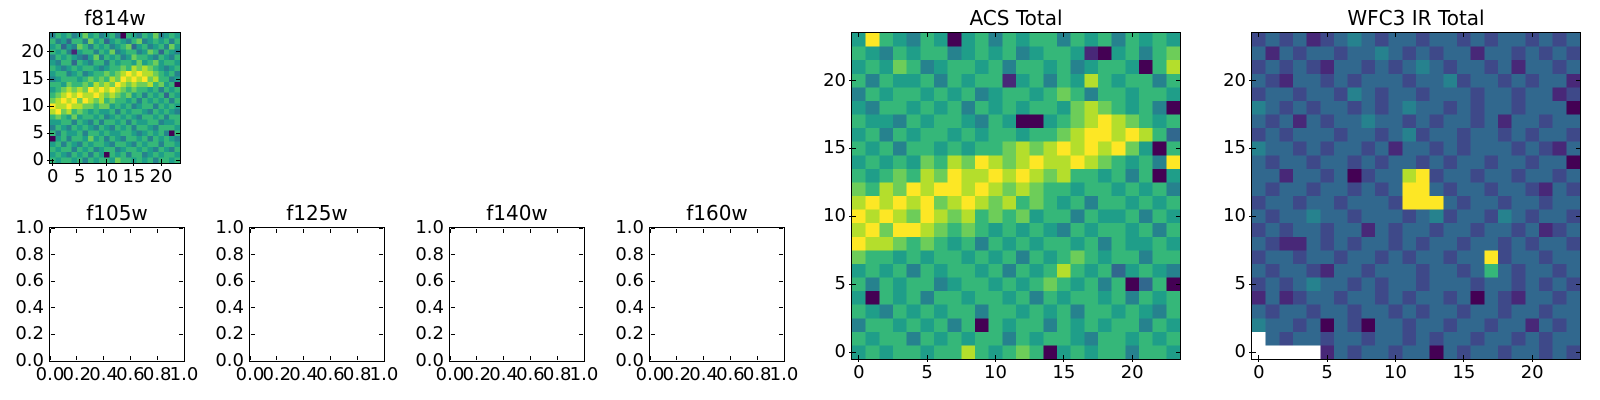  I want to click on y-tick-label: 5, so click(38, 133).